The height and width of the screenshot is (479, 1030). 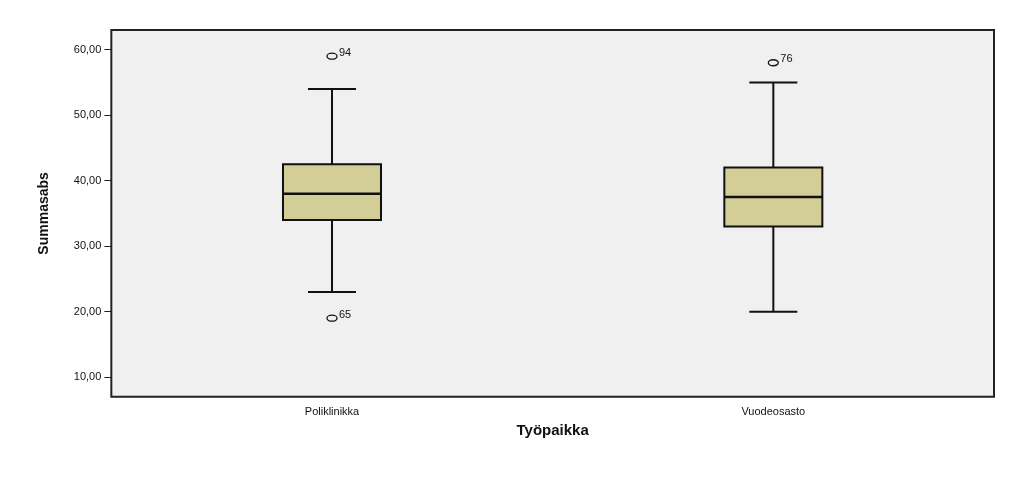 What do you see at coordinates (87, 48) in the screenshot?
I see `y-tick-label: 60,00` at bounding box center [87, 48].